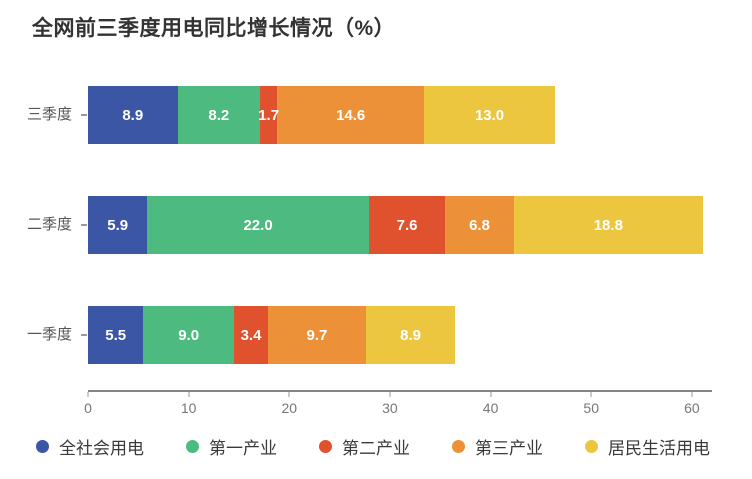 The height and width of the screenshot is (479, 752). I want to click on bar-row-0: 8.9 8.2 1.7 14.6 13.0, so click(400, 115).